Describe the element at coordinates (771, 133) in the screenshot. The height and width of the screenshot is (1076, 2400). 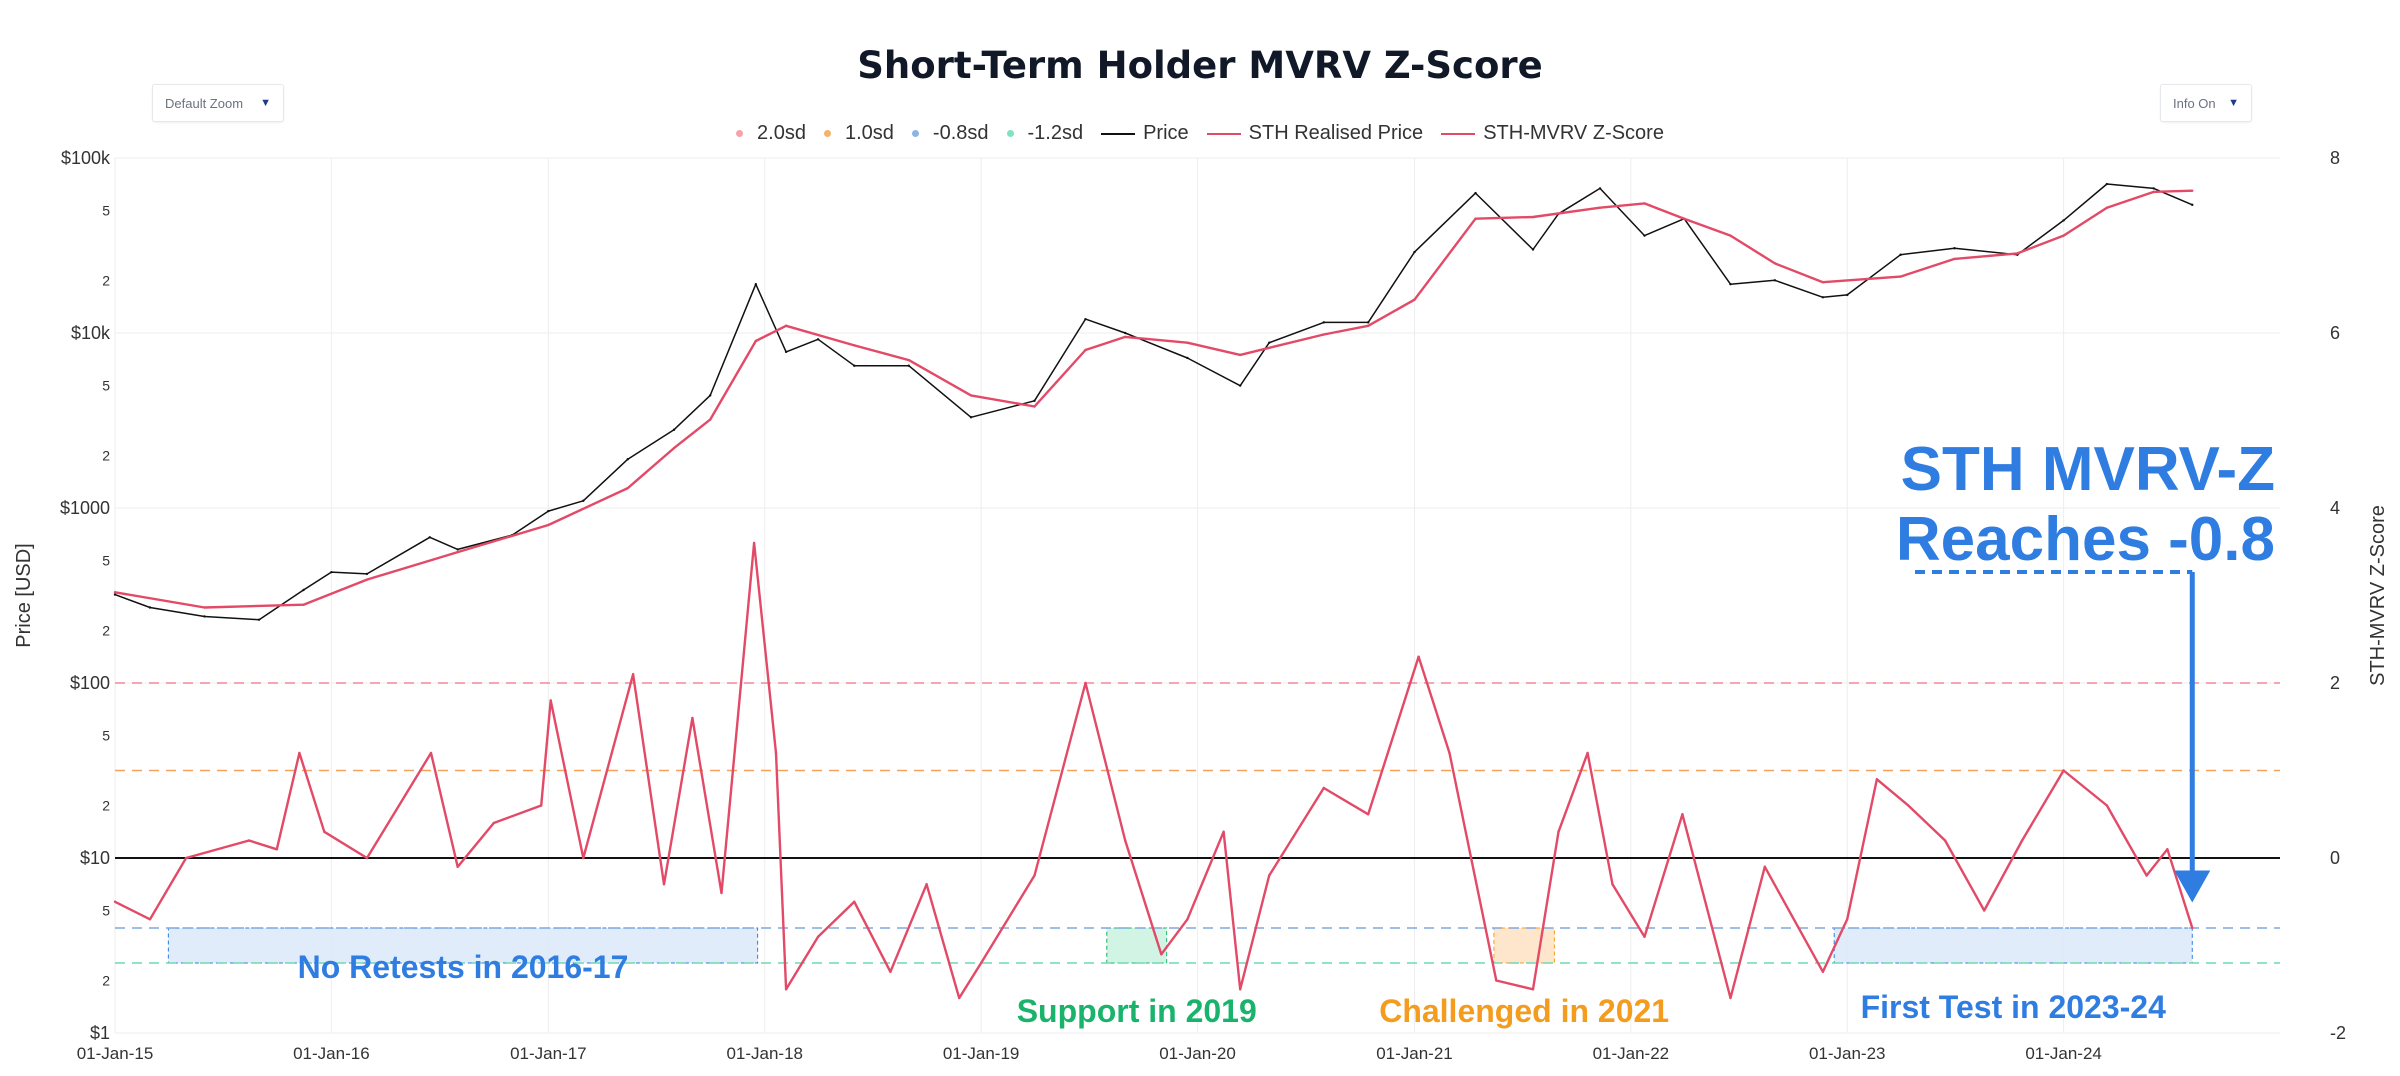
I see `legend-item-2sd: 2.0sd` at that location.